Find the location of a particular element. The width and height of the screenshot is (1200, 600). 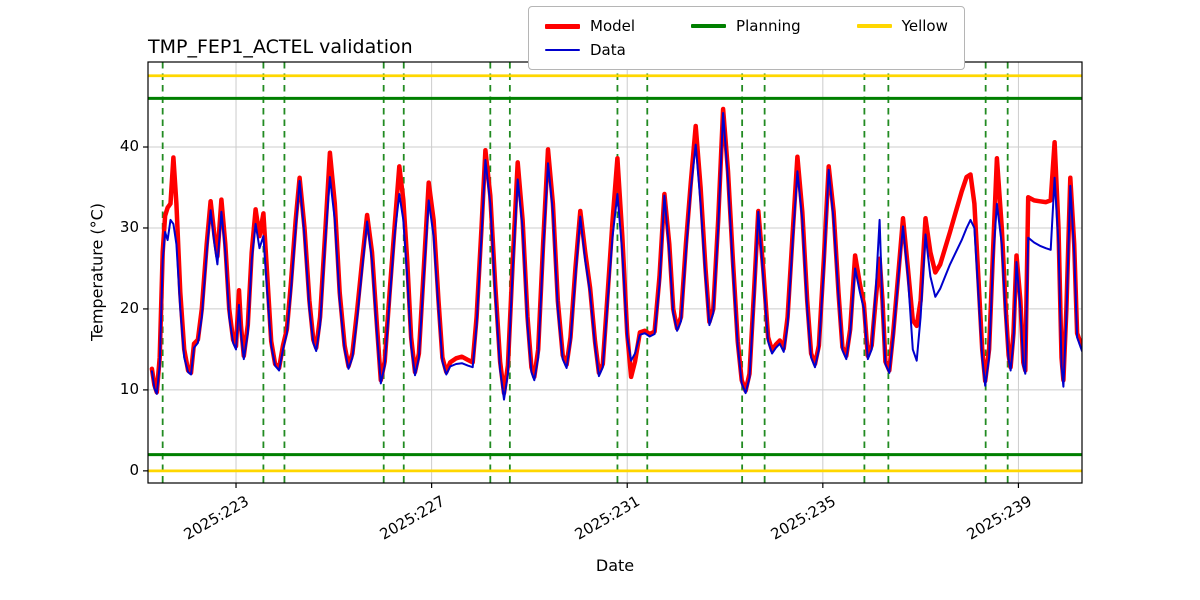

legend-swatch-planning is located at coordinates (709, 26).